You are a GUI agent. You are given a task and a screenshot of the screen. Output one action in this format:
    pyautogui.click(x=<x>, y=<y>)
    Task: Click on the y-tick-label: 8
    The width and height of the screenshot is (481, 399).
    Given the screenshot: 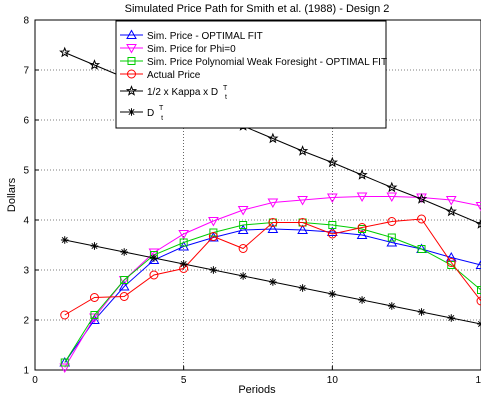 What is the action you would take?
    pyautogui.click(x=26, y=21)
    